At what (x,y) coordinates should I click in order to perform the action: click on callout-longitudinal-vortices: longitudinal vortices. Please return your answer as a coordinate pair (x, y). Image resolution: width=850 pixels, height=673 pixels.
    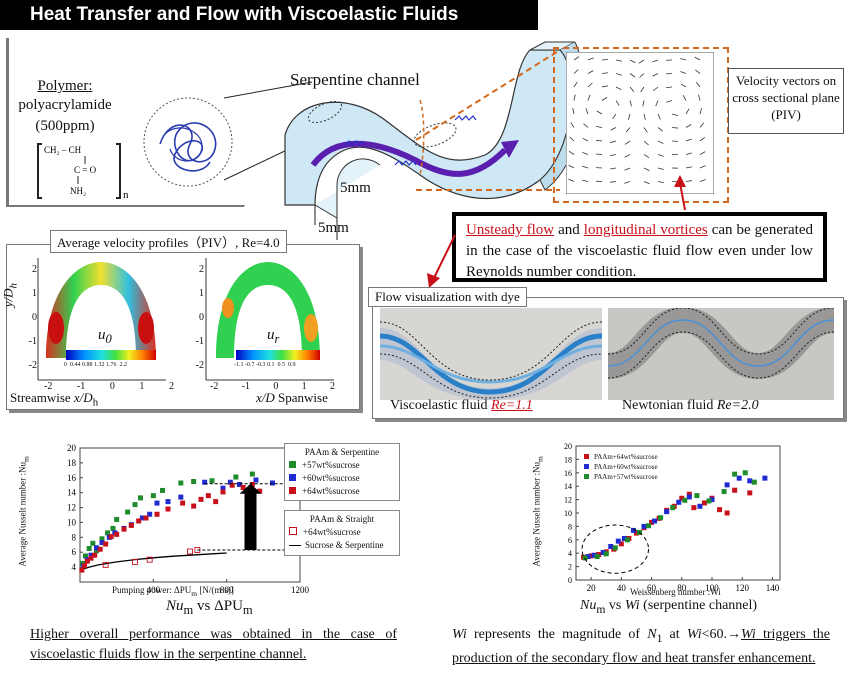
    Looking at the image, I should click on (645, 230).